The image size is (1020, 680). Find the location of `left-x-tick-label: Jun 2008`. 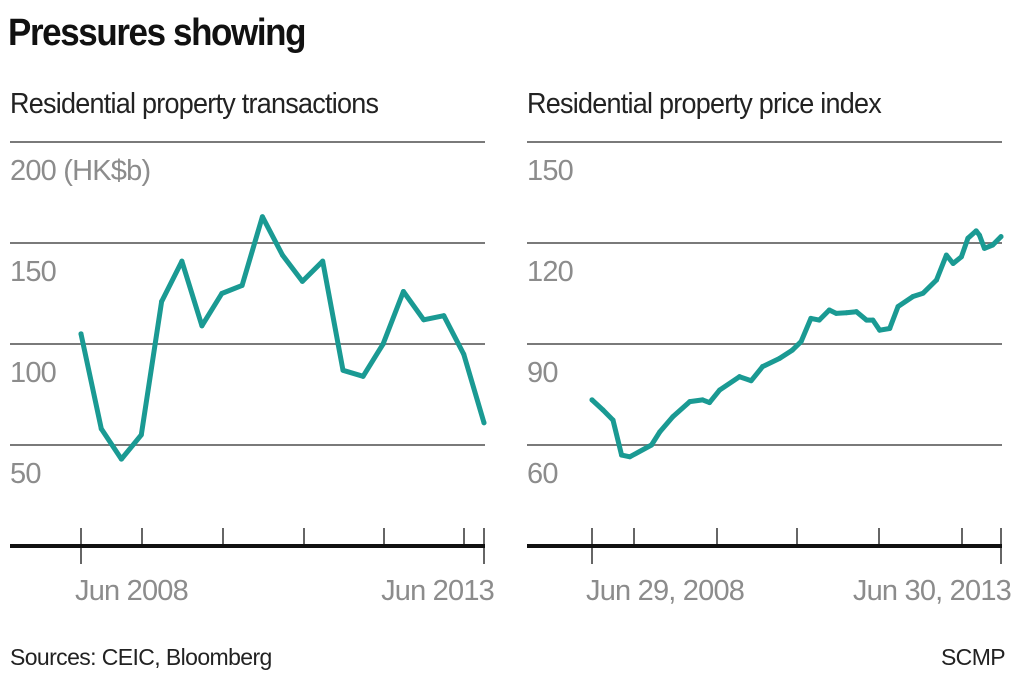

left-x-tick-label: Jun 2008 is located at coordinates (131, 591).